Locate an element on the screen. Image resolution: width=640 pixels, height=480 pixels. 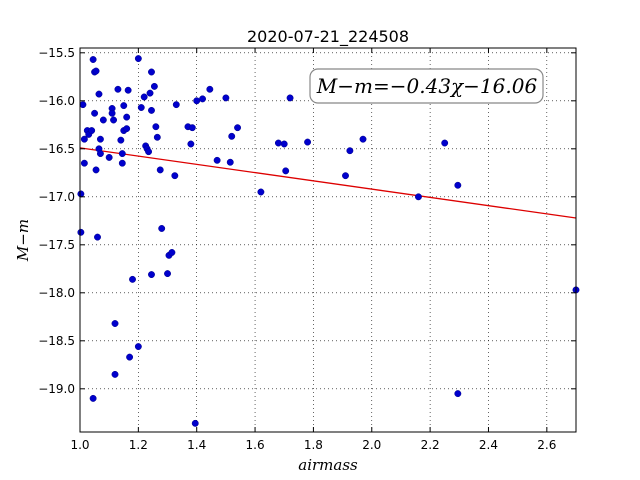
y-tick-label: −16.0 is located at coordinates (56, 101).